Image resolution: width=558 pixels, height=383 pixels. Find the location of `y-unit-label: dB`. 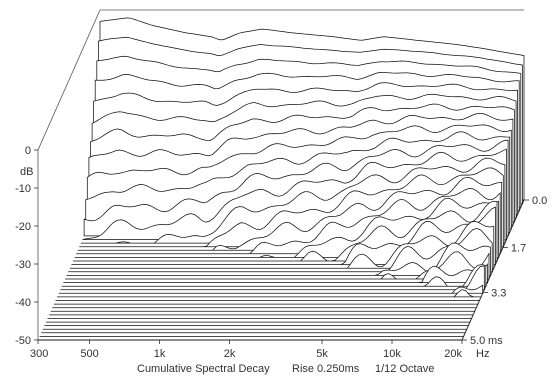

y-unit-label: dB is located at coordinates (26, 172).